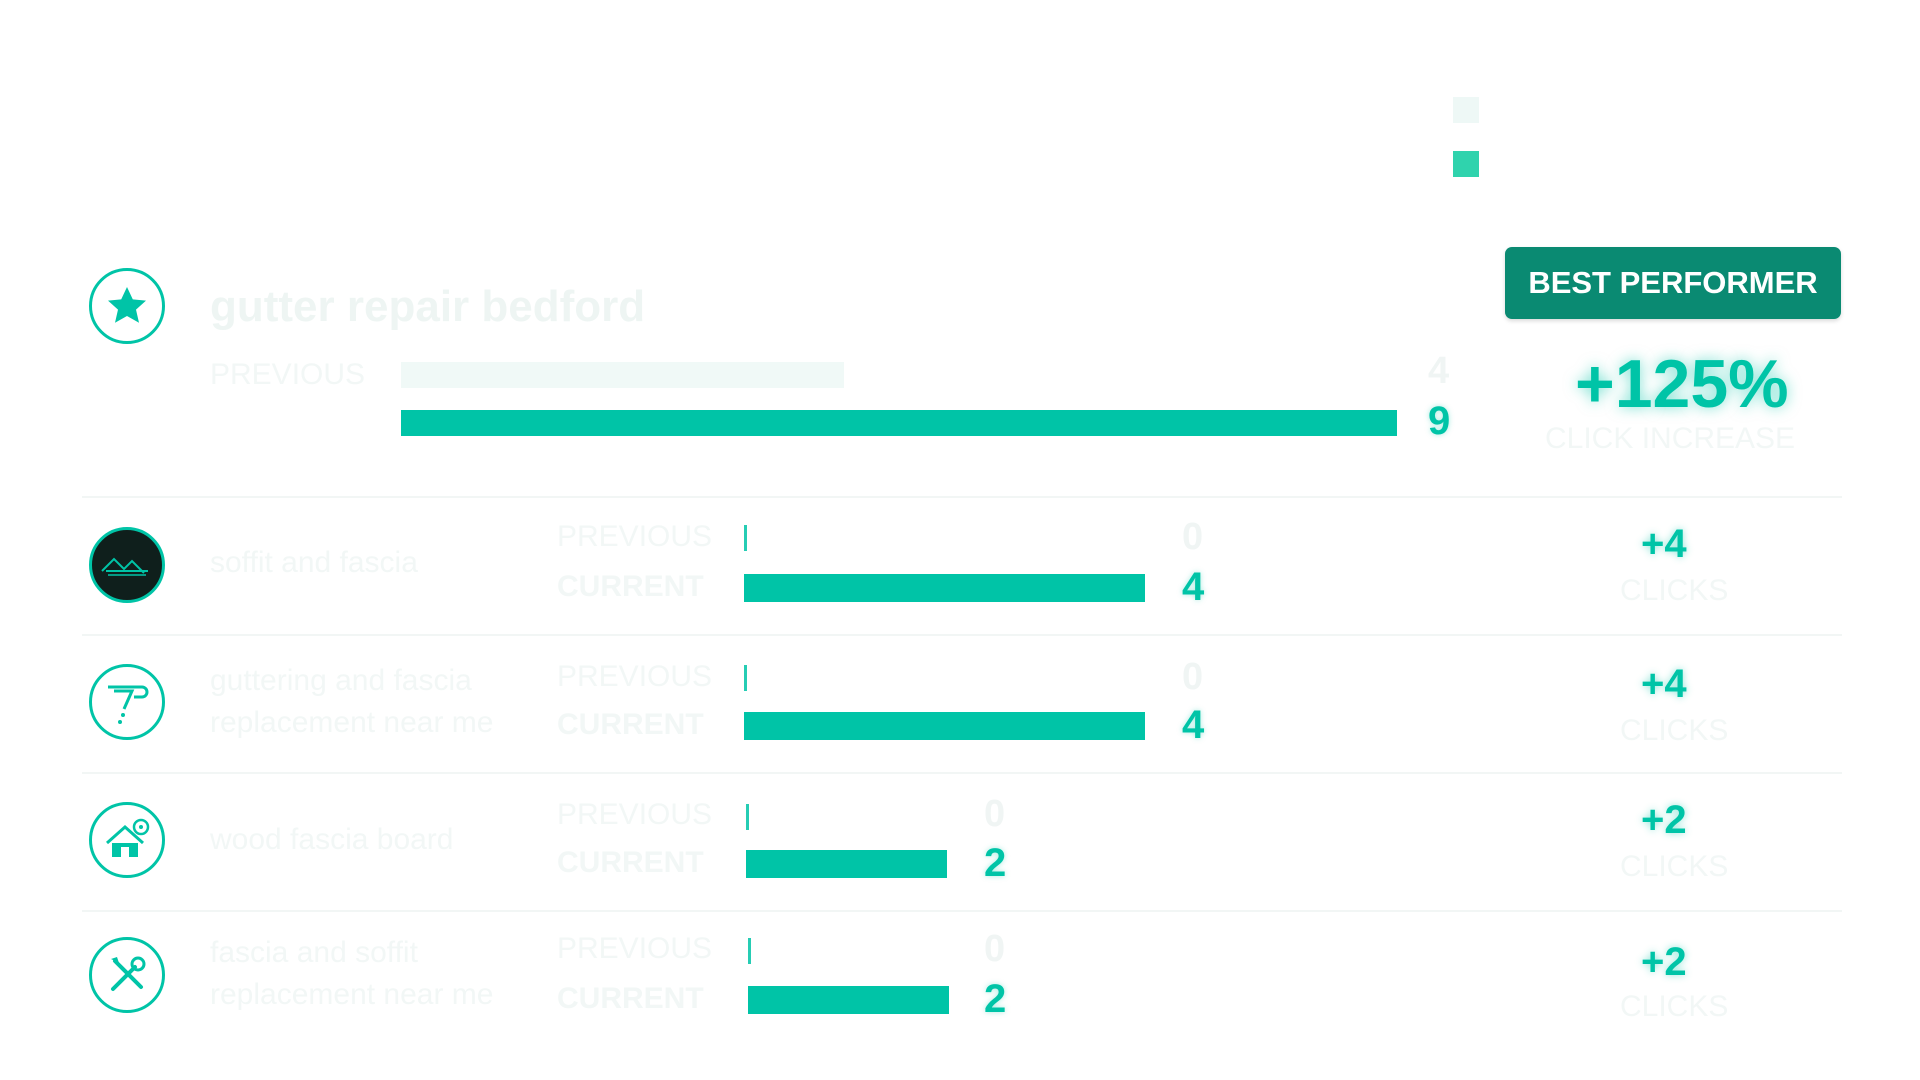 The width and height of the screenshot is (1920, 1080). What do you see at coordinates (1670, 438) in the screenshot?
I see `click-increase-label: CLICK INCREASE` at bounding box center [1670, 438].